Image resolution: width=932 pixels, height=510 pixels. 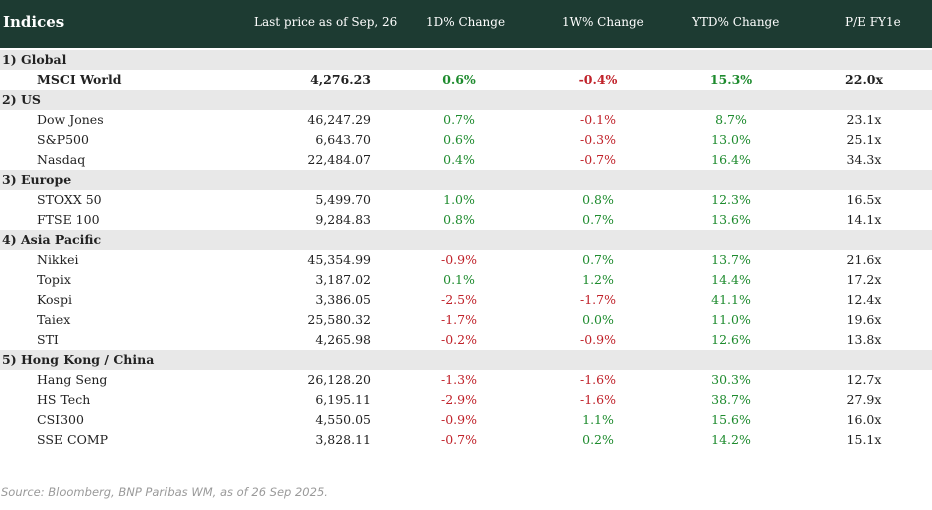 What do you see at coordinates (603, 22) in the screenshot?
I see `header-1w-change: 1W% Change` at bounding box center [603, 22].